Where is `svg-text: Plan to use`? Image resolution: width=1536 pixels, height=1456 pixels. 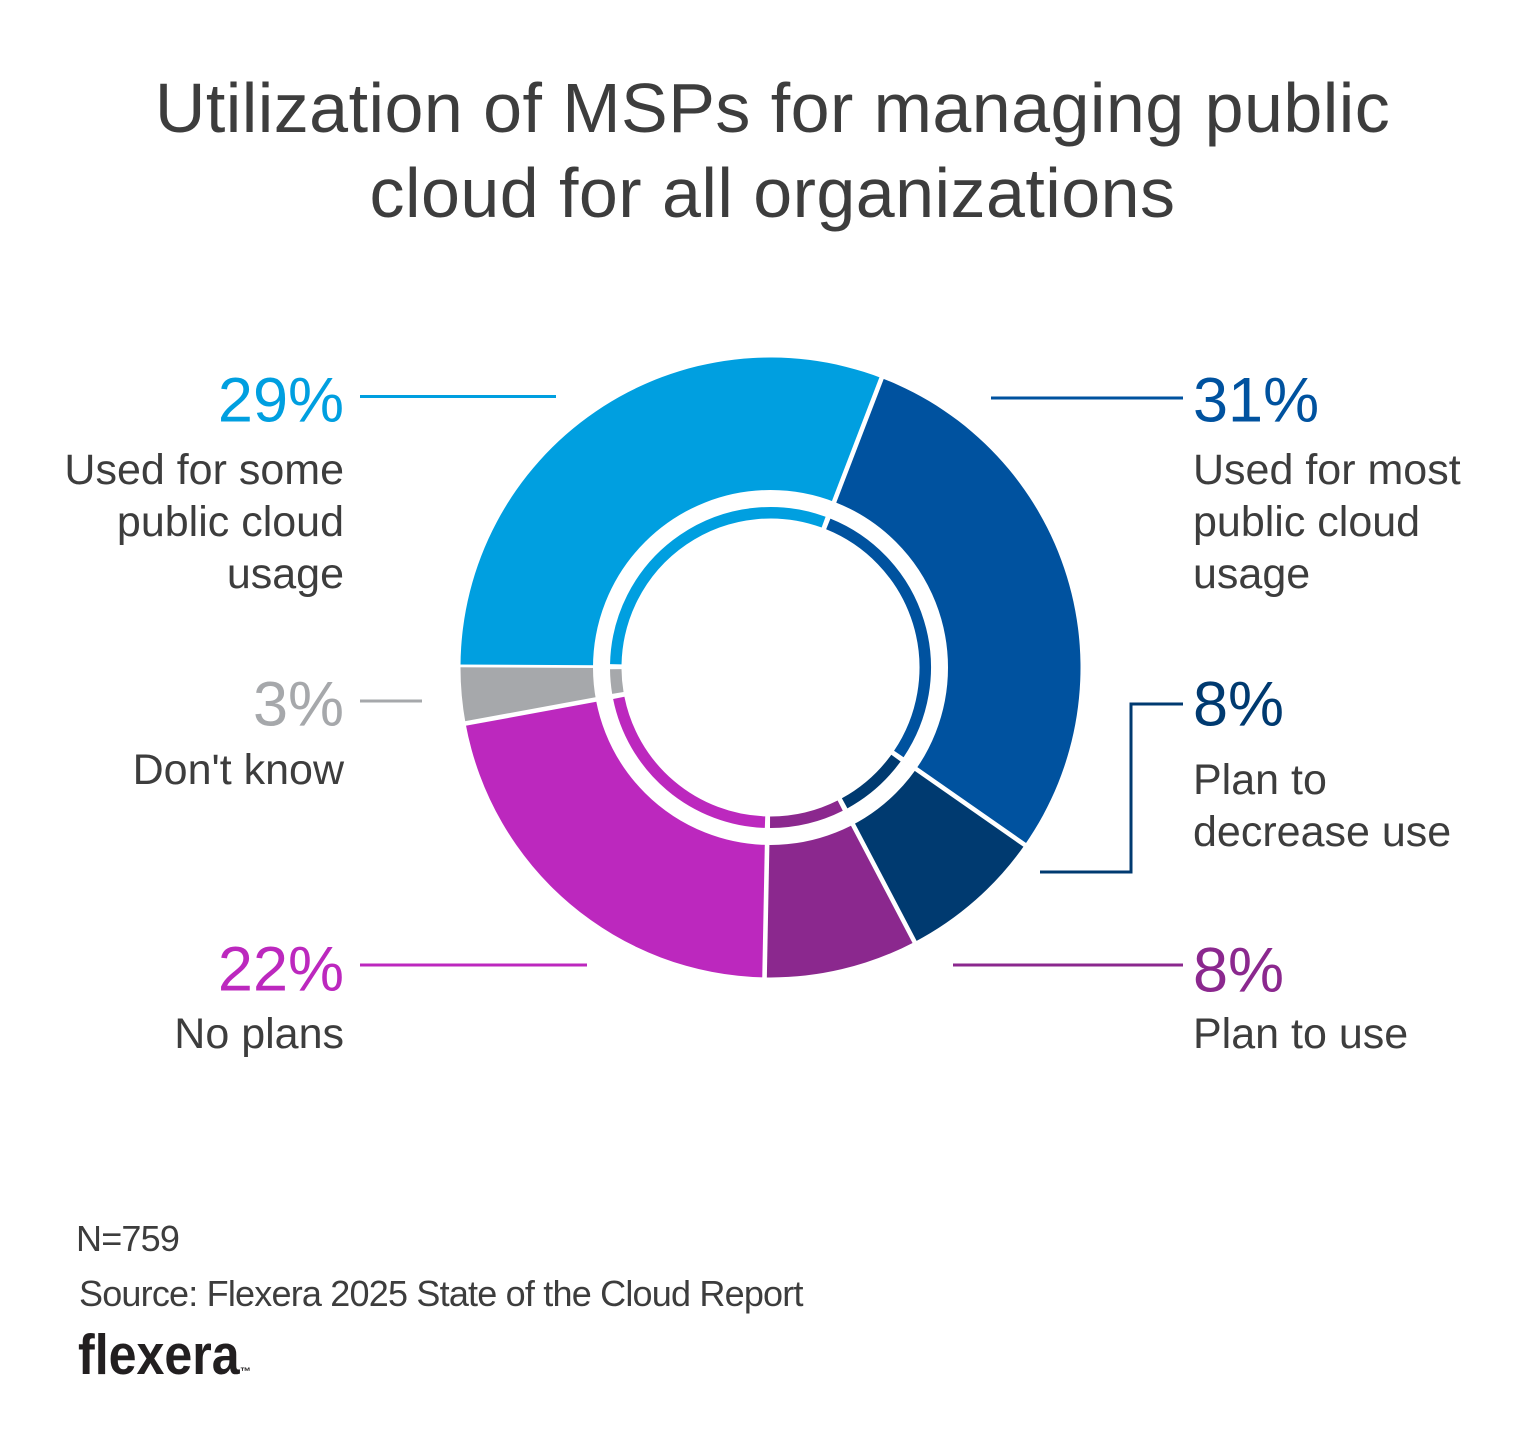
svg-text: Plan to use is located at coordinates (1300, 1034).